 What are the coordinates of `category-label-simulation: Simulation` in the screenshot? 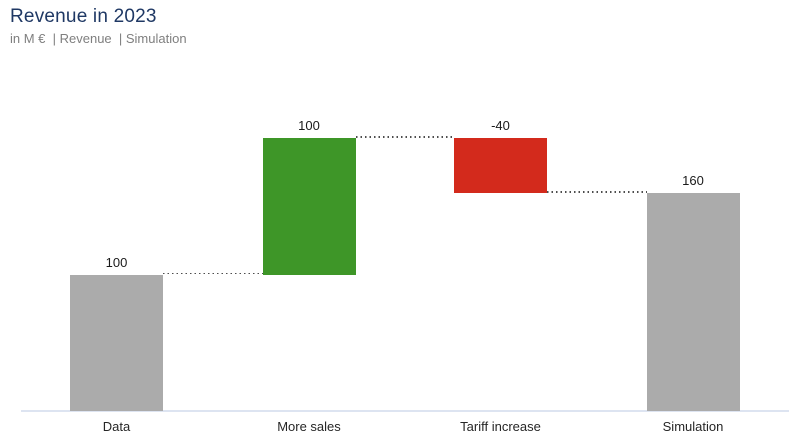 It's located at (693, 426).